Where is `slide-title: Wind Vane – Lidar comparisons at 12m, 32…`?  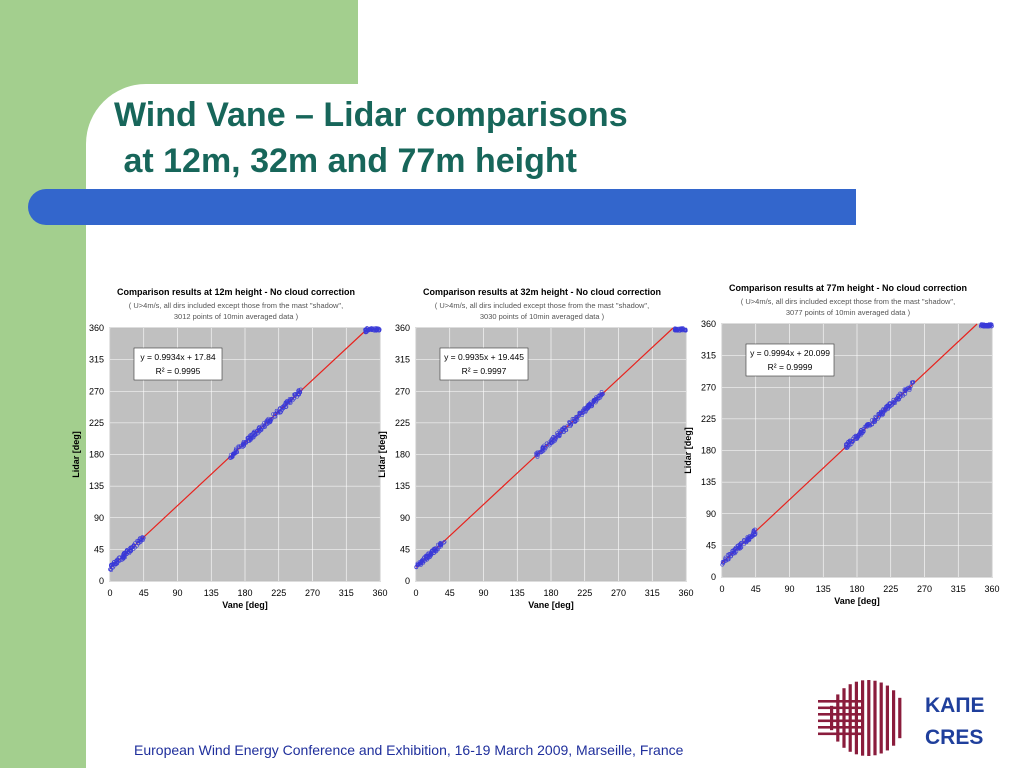
slide-title: Wind Vane – Lidar comparisons at 12m, 32… is located at coordinates (464, 138).